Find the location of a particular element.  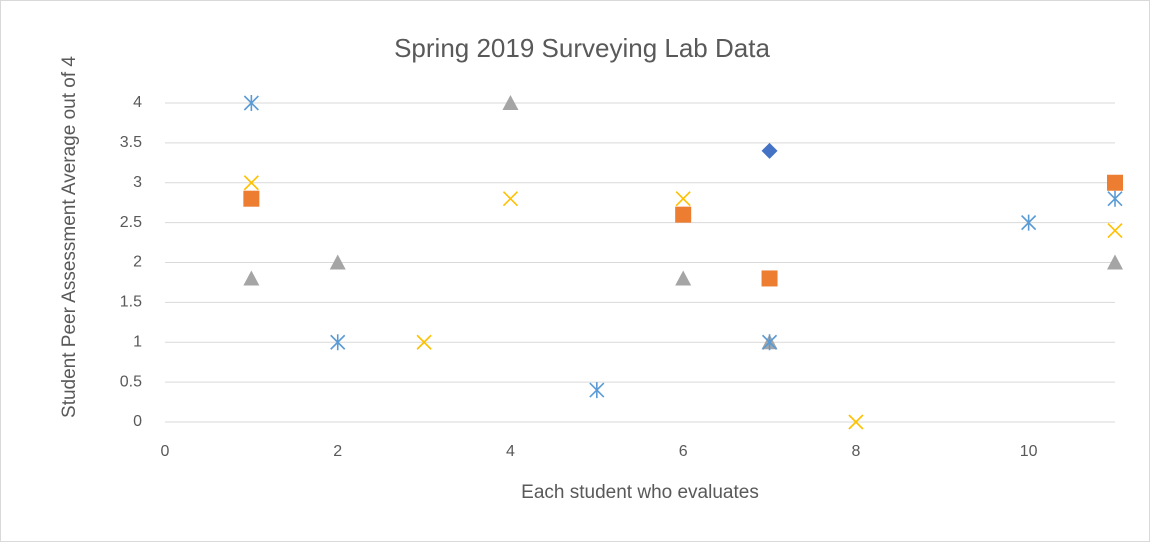

x-tick-label: 0 is located at coordinates (165, 451).